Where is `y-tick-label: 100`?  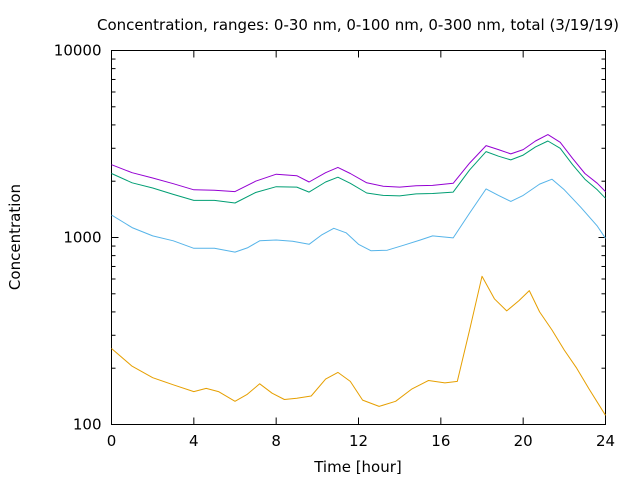
y-tick-label: 100 is located at coordinates (87, 425).